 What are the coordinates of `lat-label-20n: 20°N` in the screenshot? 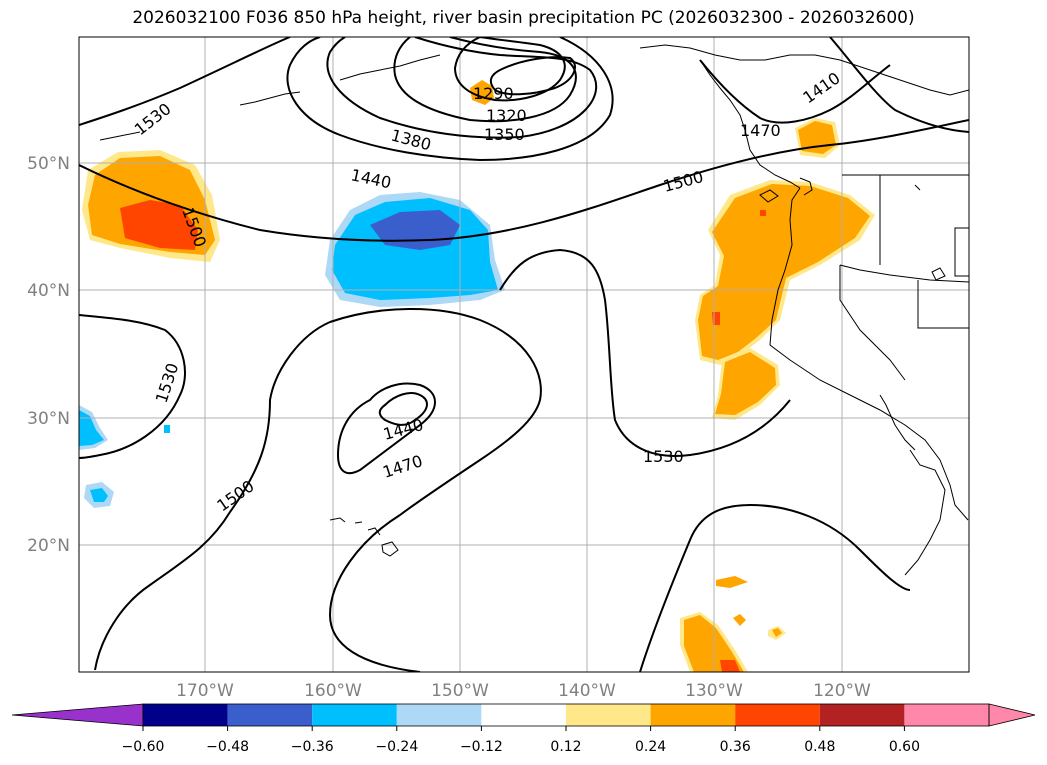 It's located at (48, 546).